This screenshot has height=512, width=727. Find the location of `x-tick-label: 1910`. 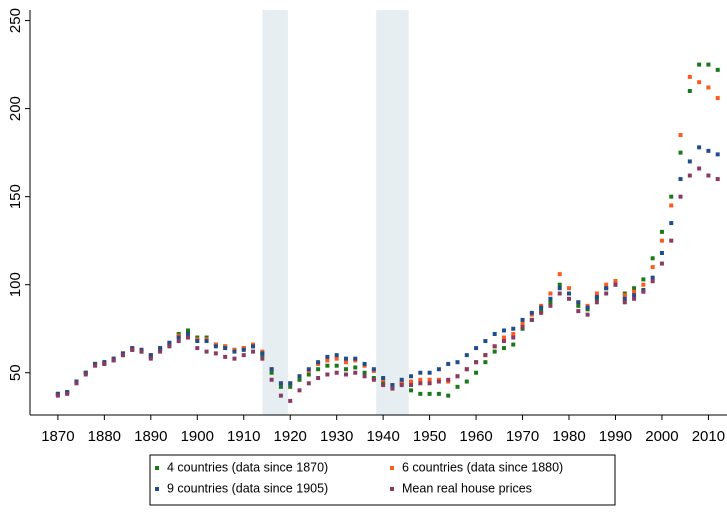

x-tick-label: 1910 is located at coordinates (243, 436).